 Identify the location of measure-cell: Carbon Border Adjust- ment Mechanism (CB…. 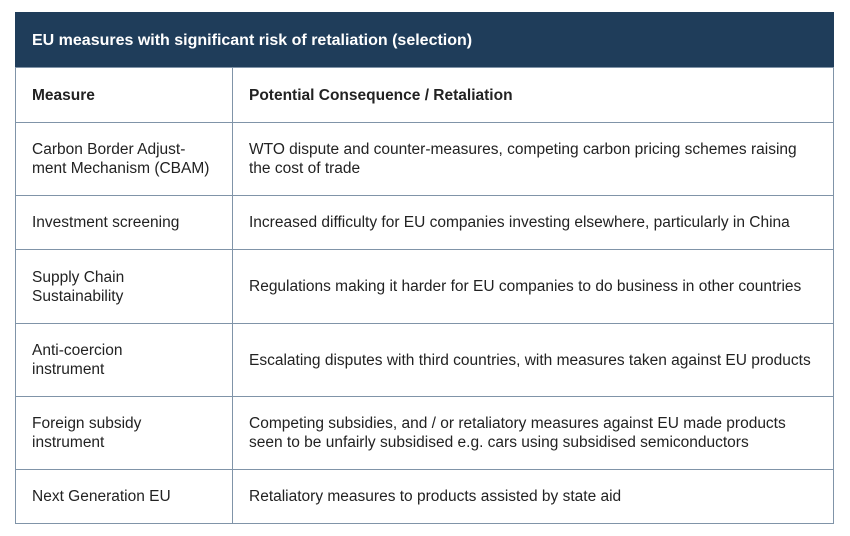
(124, 159).